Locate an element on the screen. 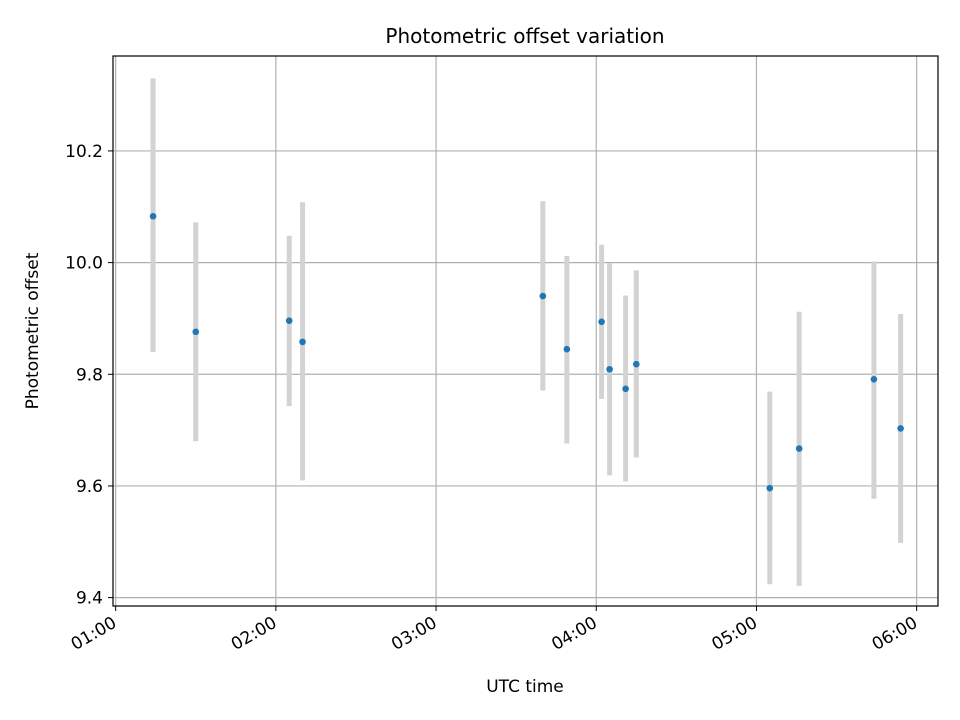  y-tick-label: 9.6 is located at coordinates (89, 487).